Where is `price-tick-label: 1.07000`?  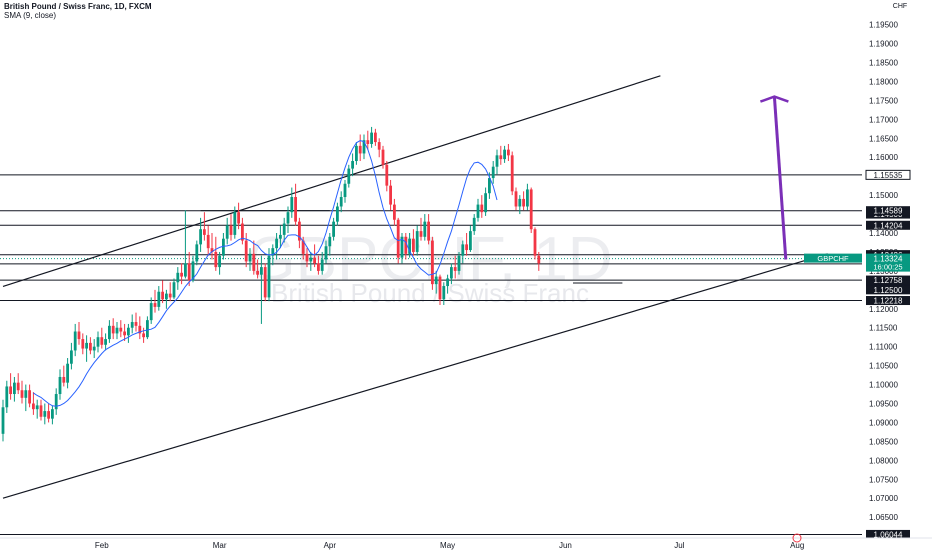
price-tick-label: 1.07000 is located at coordinates (883, 498).